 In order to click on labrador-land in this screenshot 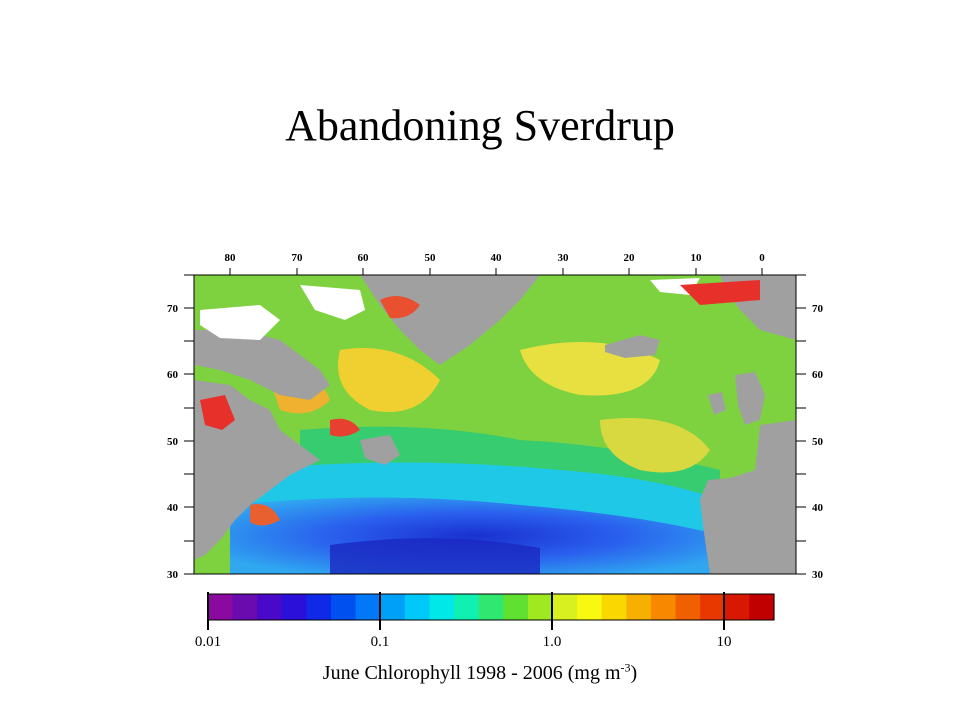, I will do `click(262, 365)`.